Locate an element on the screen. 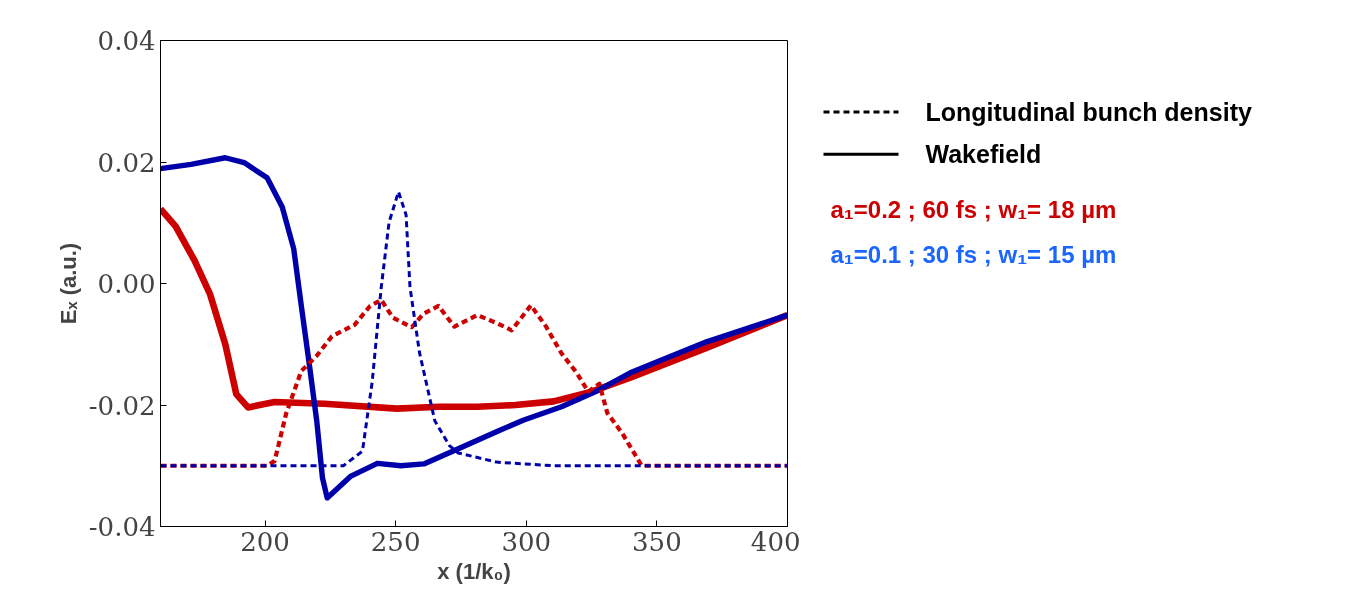 The width and height of the screenshot is (1351, 598). x-tick-label: 300 is located at coordinates (526, 541).